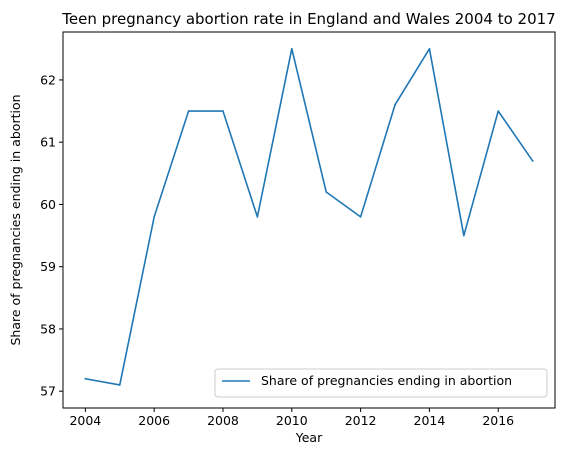 This screenshot has width=587, height=455. I want to click on x-axis: 2004 2006 2008 2010 2012 2014 2016, so click(291, 418).